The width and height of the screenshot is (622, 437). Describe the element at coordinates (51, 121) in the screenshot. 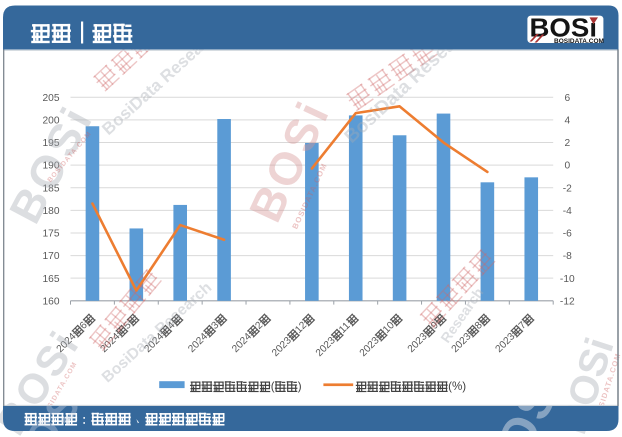

I see `svg-text: 200` at that location.